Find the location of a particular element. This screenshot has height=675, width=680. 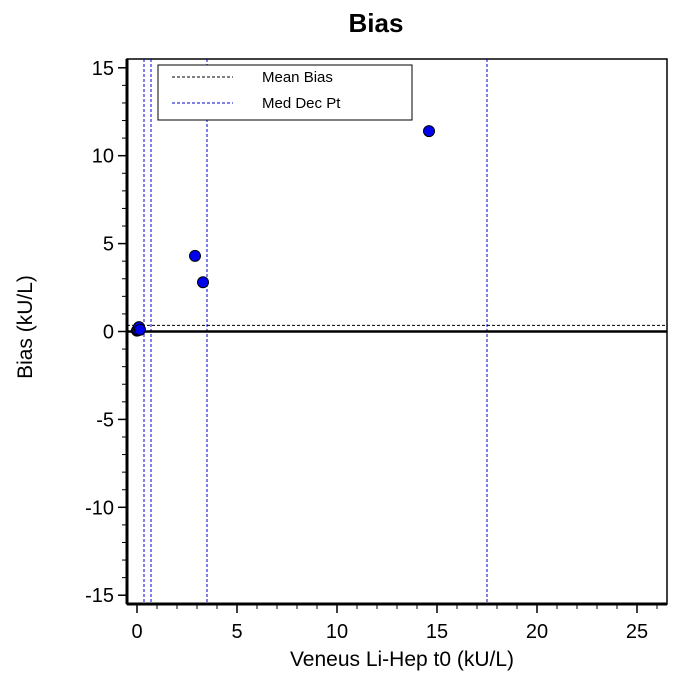

legend: Mean Bias Med Dec Pt is located at coordinates (285, 92).